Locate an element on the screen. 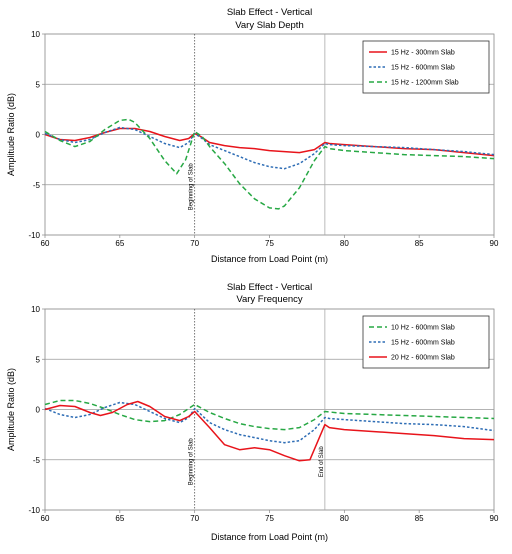  chart1-x-tick-label: 60 is located at coordinates (45, 243).